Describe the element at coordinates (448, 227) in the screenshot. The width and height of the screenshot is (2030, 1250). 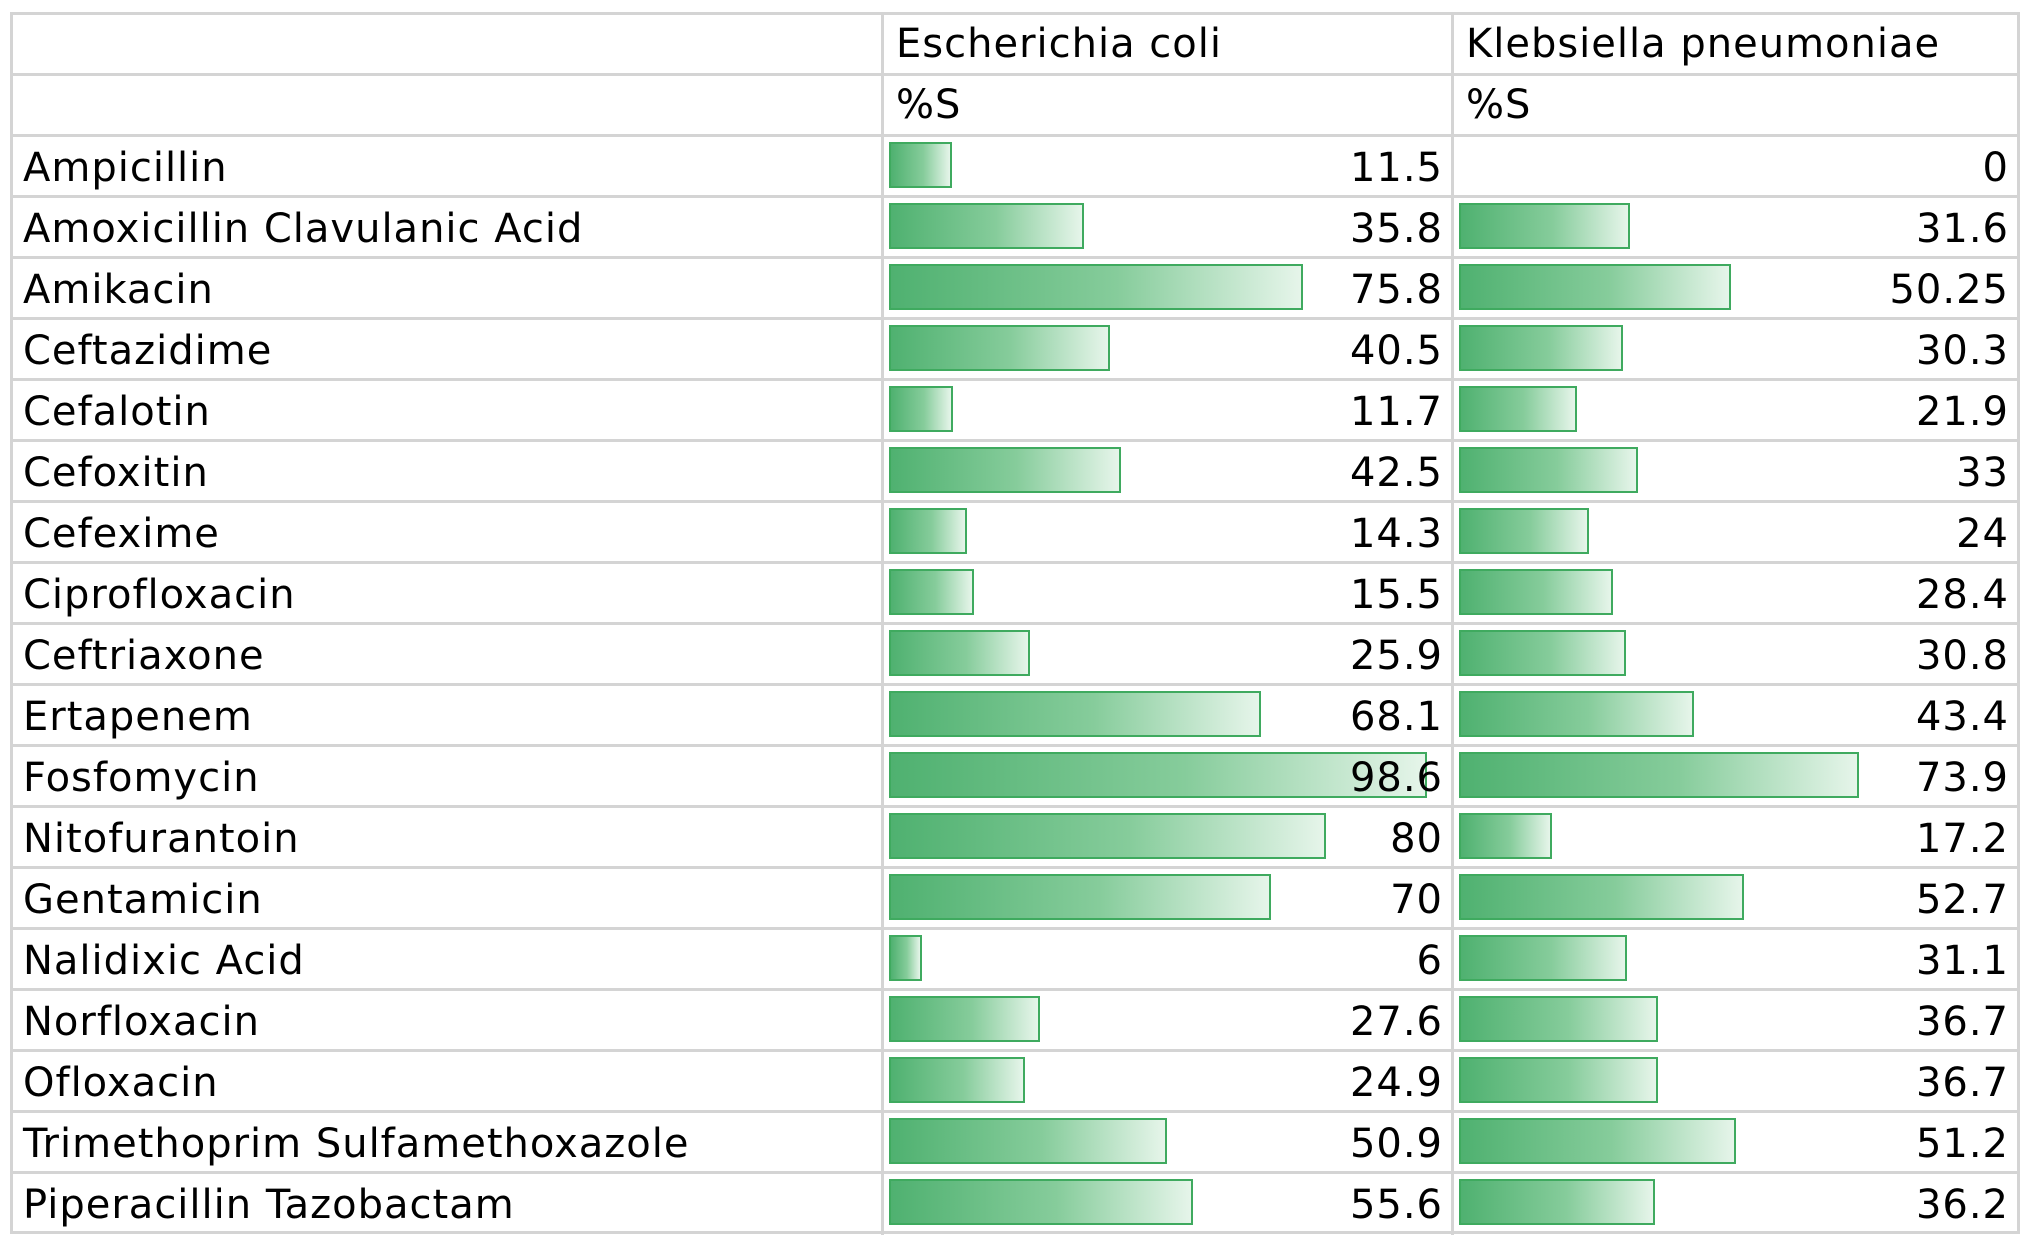
I see `antibiotic-cell: Amoxicillin Clavulanic Acid` at that location.